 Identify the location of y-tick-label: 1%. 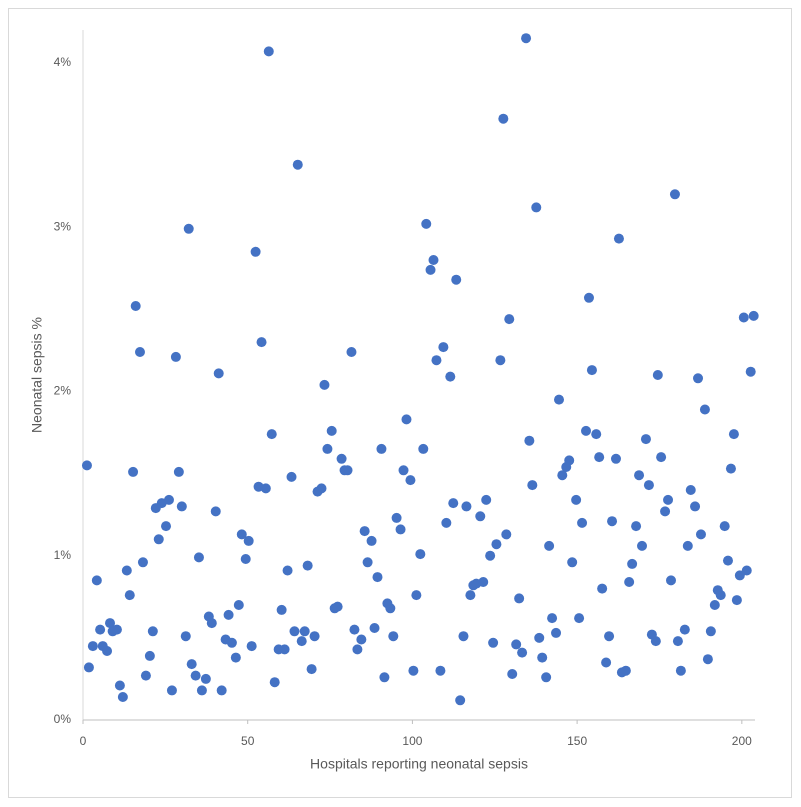
(63, 555).